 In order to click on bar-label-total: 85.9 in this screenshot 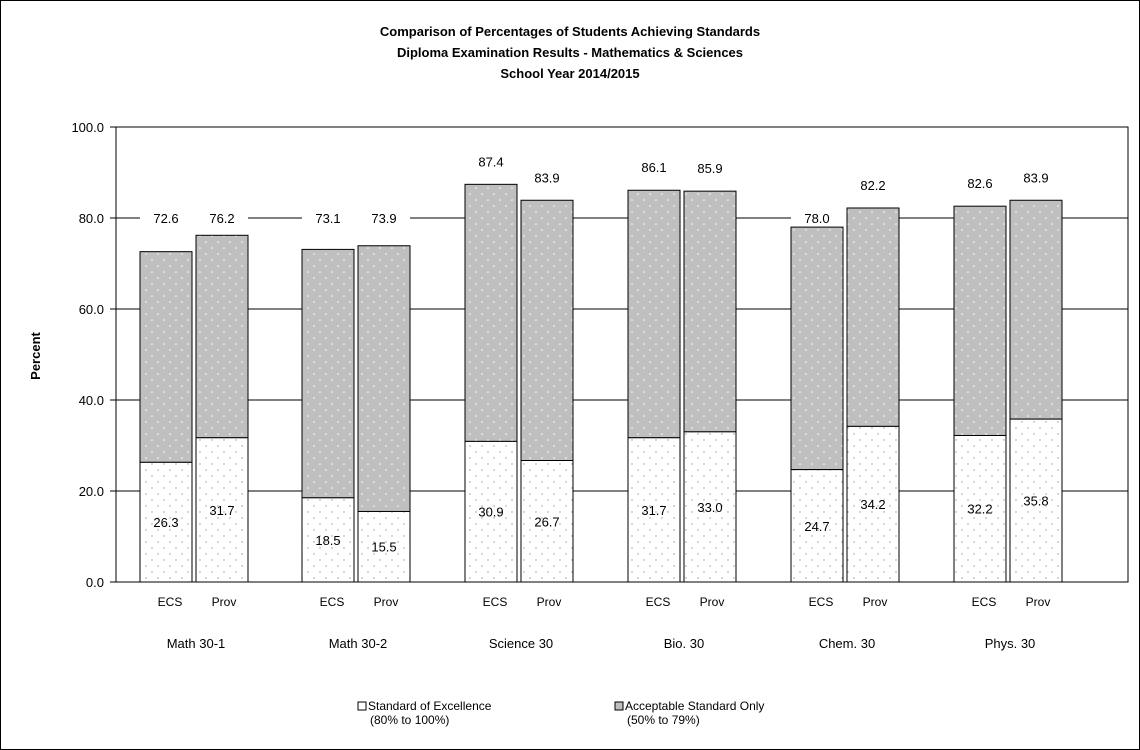, I will do `click(709, 168)`.